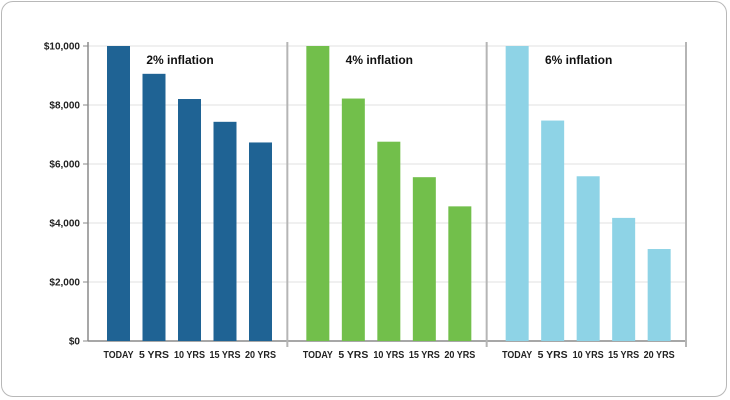  What do you see at coordinates (578, 60) in the screenshot?
I see `panel-title: 6% inflation` at bounding box center [578, 60].